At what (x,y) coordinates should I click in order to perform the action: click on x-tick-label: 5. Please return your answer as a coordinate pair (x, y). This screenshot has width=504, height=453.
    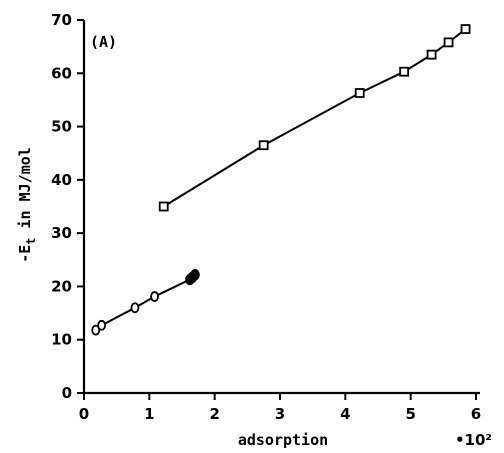
    Looking at the image, I should click on (410, 414).